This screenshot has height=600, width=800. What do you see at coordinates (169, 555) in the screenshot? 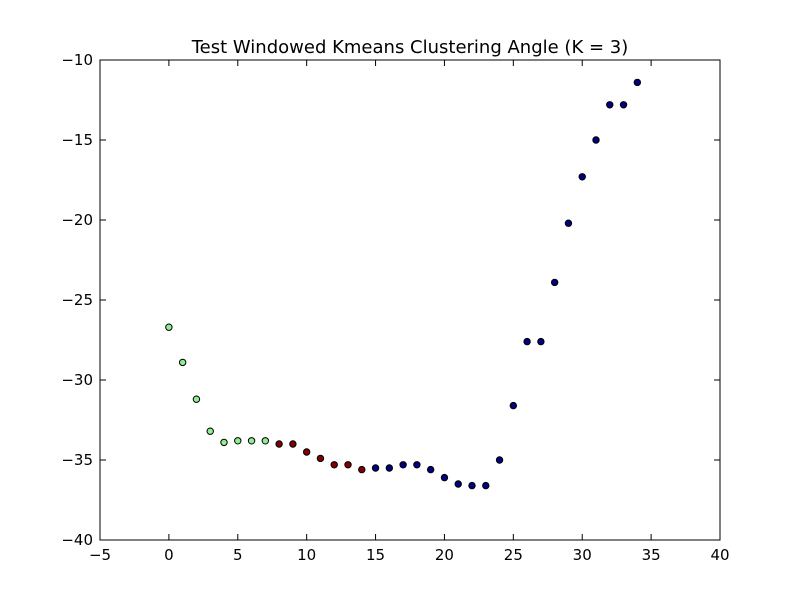
I see `x-tick-label: 0` at bounding box center [169, 555].